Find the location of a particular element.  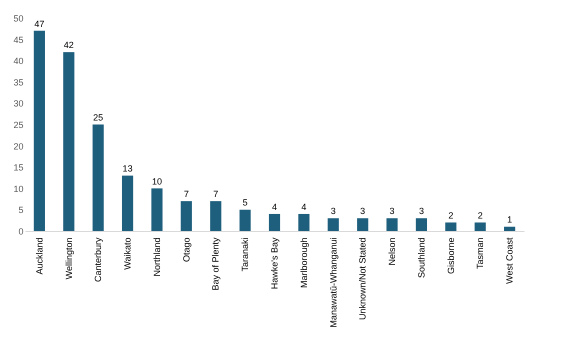

x-tick-label: Northland is located at coordinates (157, 257).